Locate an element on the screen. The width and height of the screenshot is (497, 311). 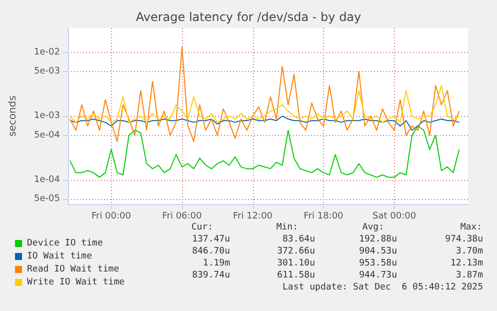
text: 974.38u is located at coordinates (464, 239).